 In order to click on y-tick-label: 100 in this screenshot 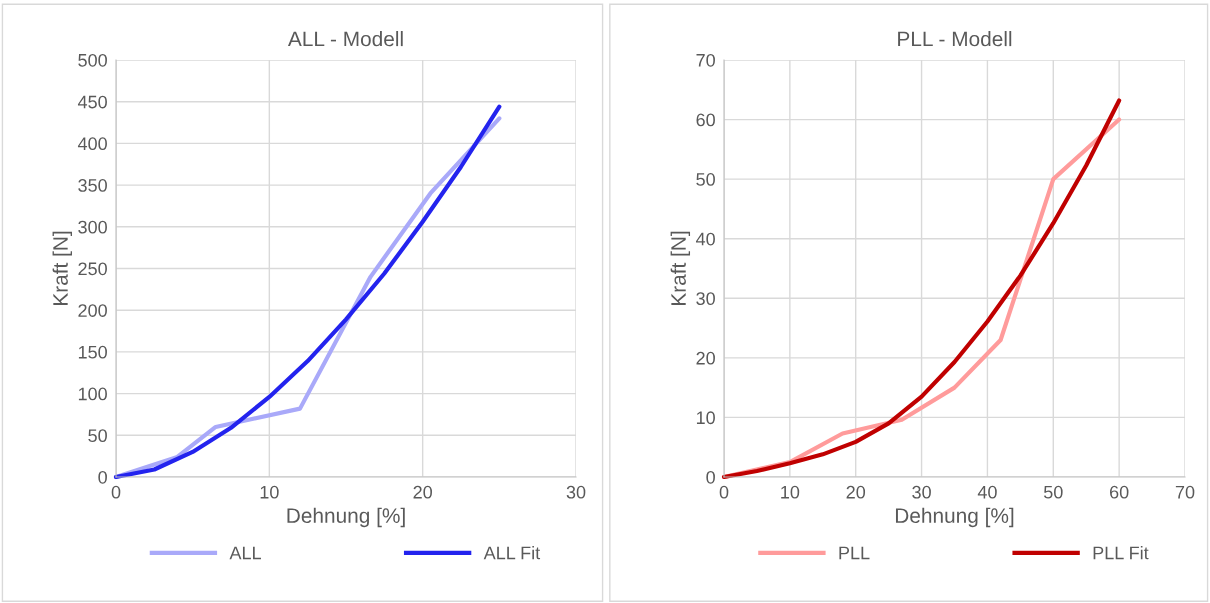, I will do `click(92, 394)`.